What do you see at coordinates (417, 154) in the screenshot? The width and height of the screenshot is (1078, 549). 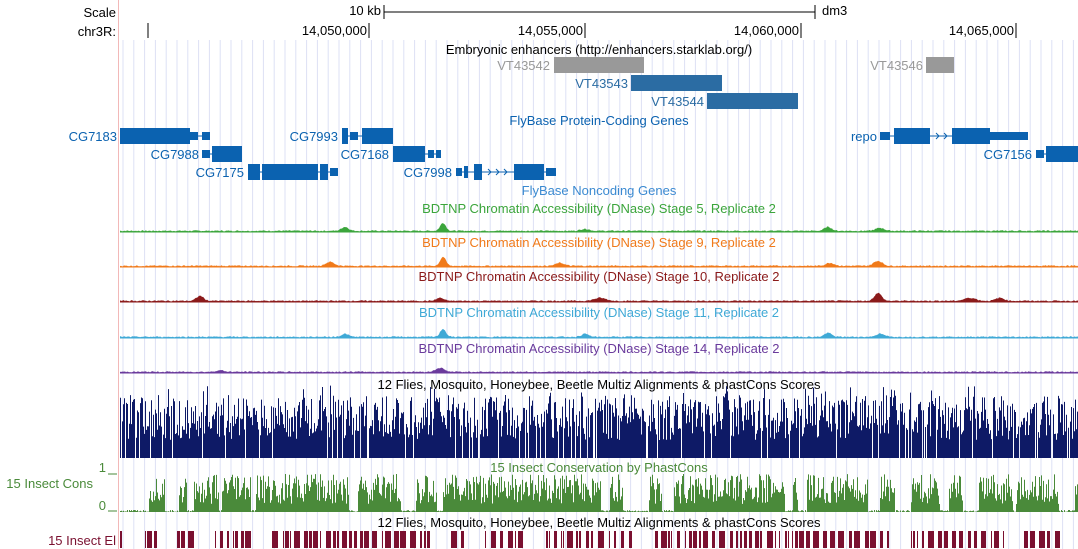 I see `gene-cg7168` at bounding box center [417, 154].